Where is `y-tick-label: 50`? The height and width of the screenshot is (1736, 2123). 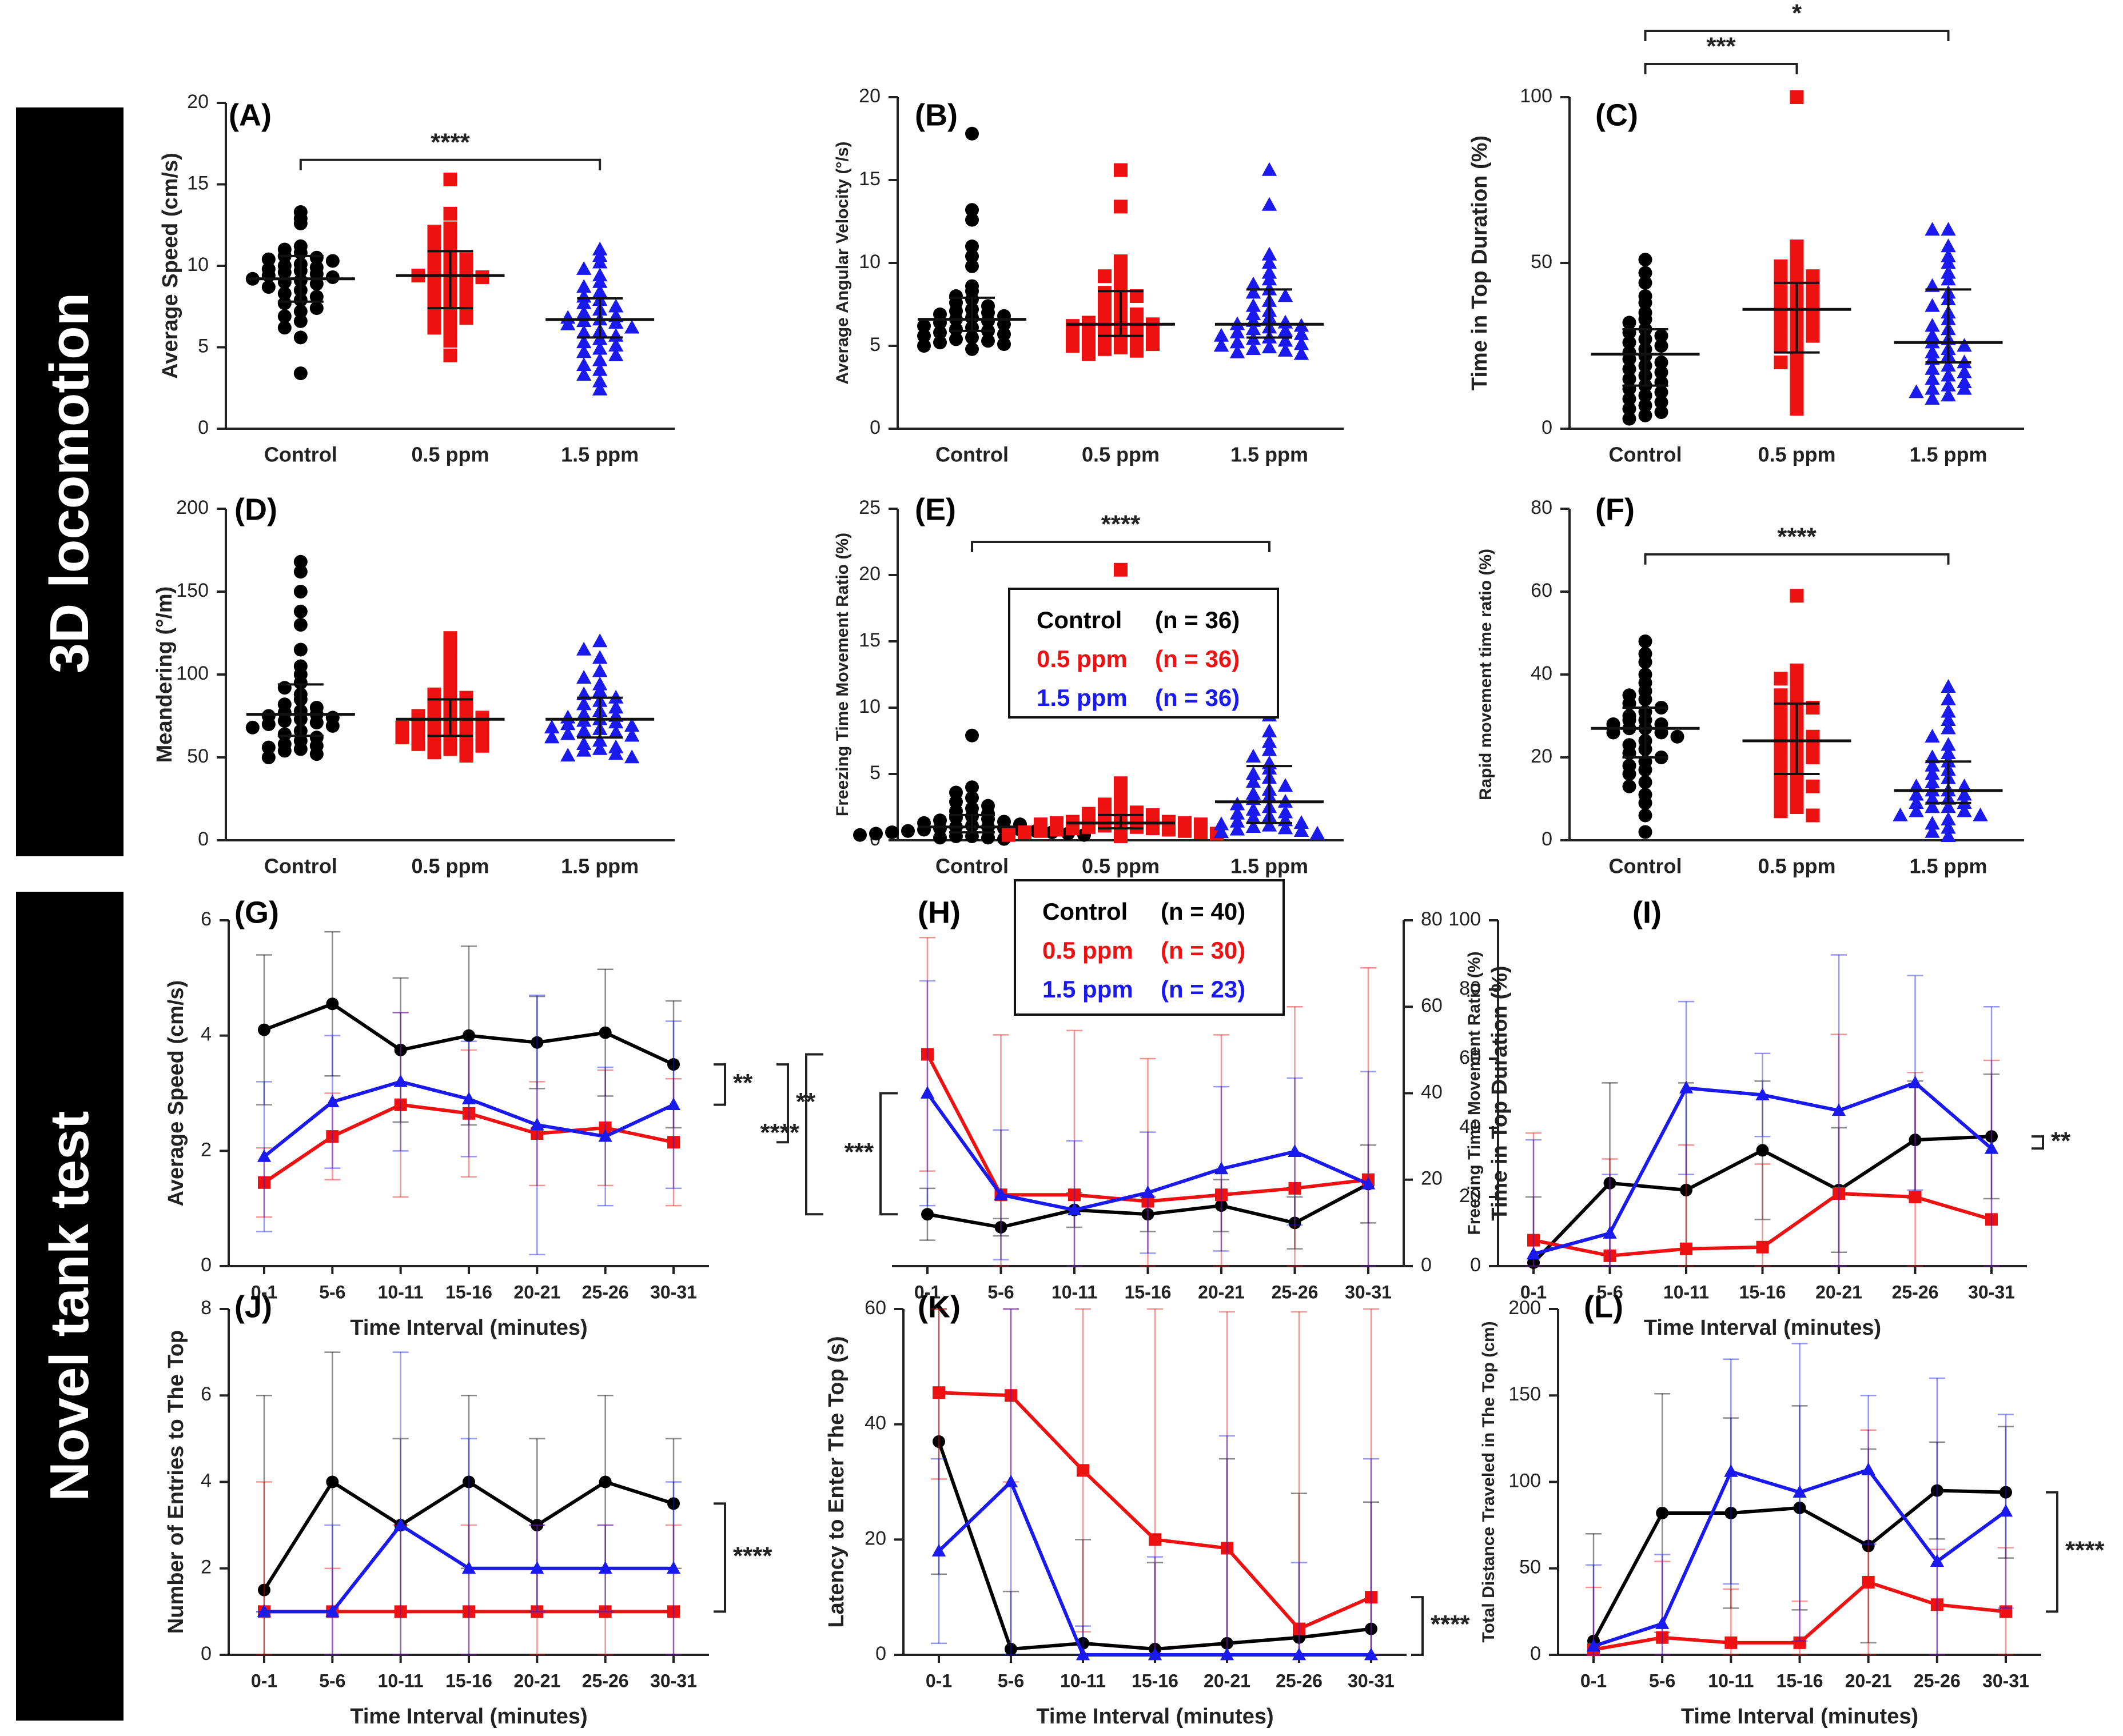 y-tick-label: 50 is located at coordinates (1541, 262).